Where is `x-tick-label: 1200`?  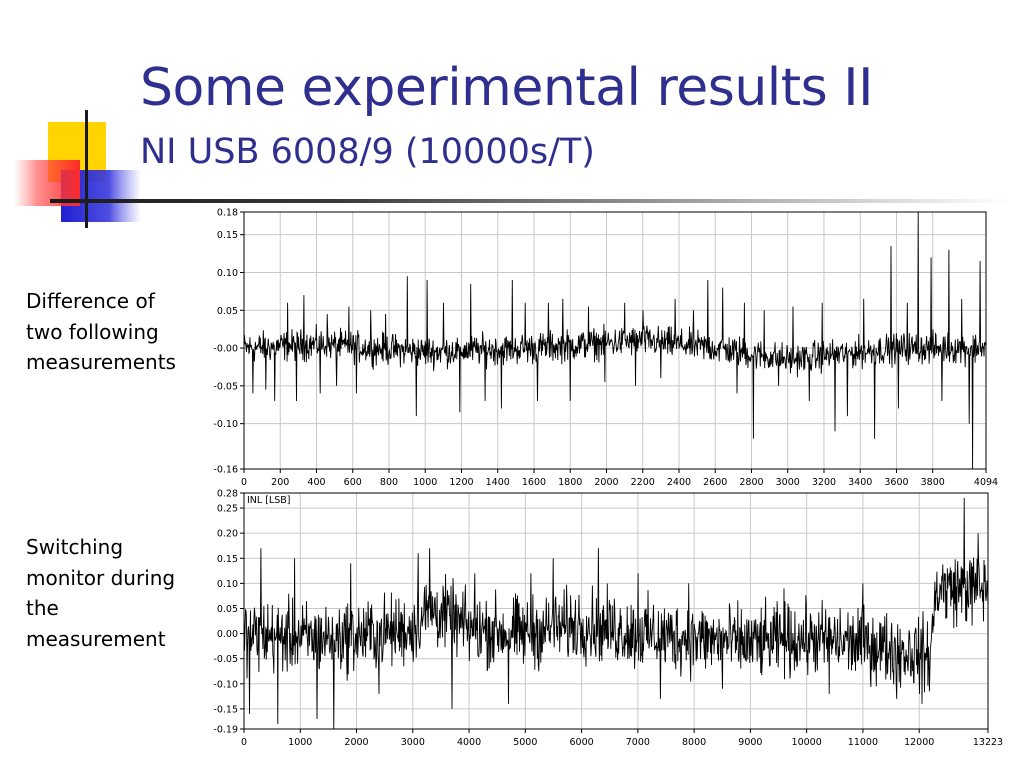
x-tick-label: 1200 is located at coordinates (461, 482).